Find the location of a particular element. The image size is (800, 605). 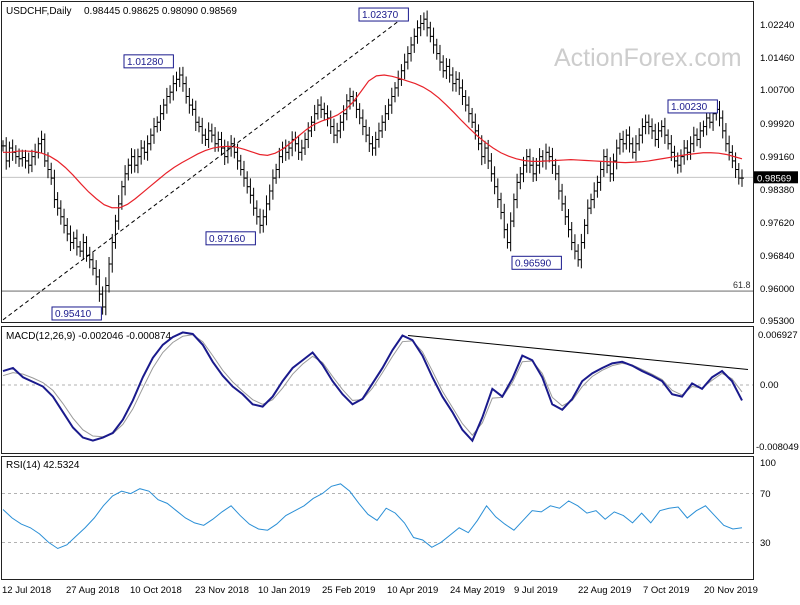

price-y-tick: 0.95300 is located at coordinates (777, 321).